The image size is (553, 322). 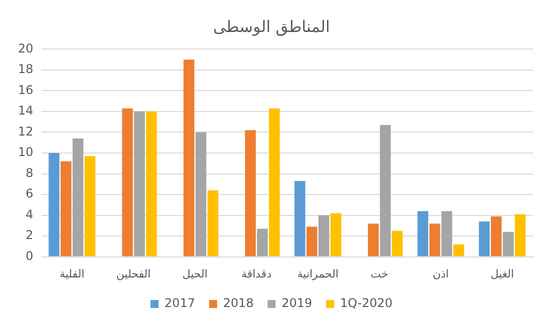 I want to click on x-tick-label: الحيل, so click(x=195, y=273).